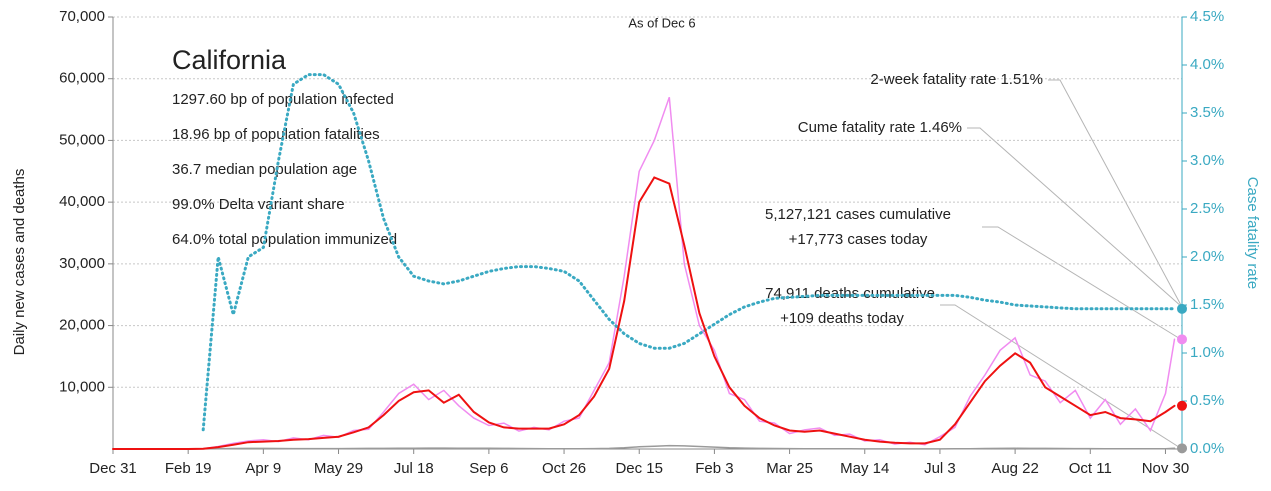  I want to click on y2-tick-label: 1.0%, so click(1207, 352).